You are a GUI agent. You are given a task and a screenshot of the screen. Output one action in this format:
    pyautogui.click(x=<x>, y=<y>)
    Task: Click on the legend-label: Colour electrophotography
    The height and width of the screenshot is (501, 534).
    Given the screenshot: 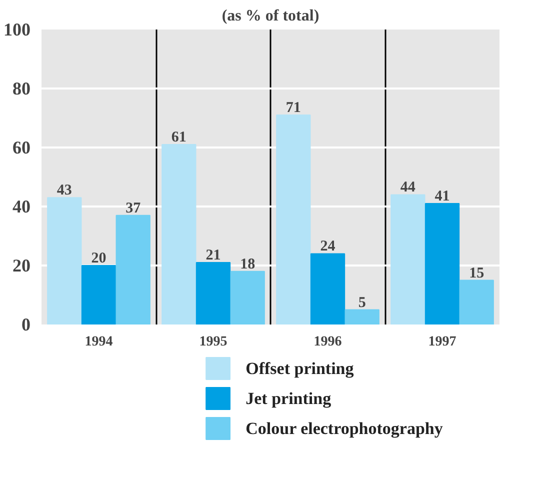 What is the action you would take?
    pyautogui.click(x=345, y=428)
    